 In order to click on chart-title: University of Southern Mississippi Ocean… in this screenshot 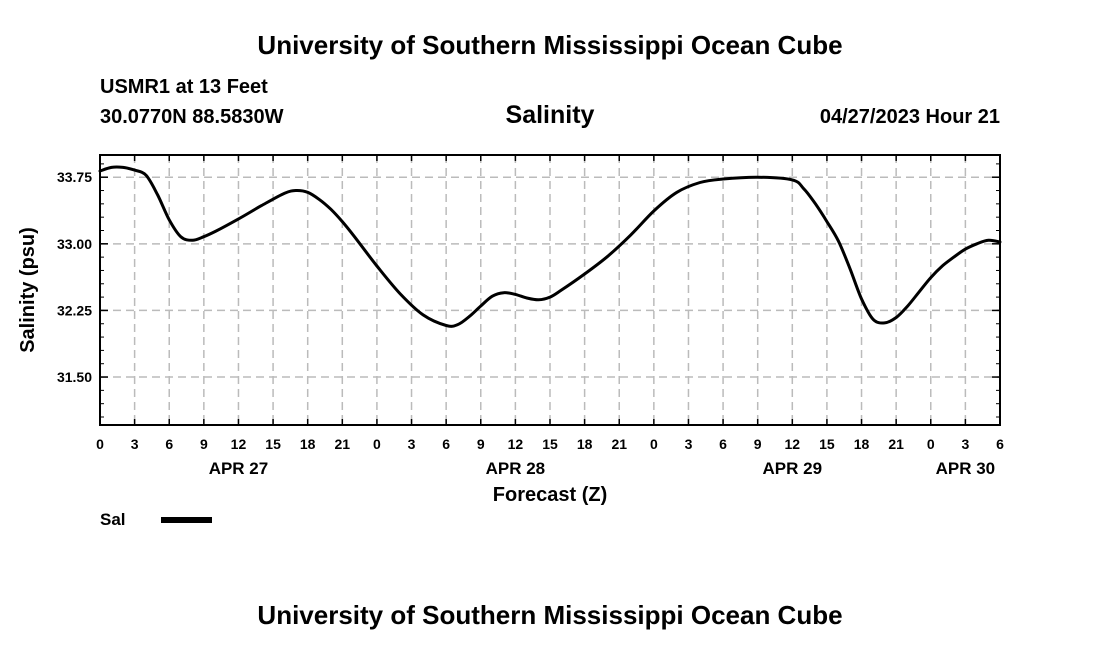, I will do `click(550, 45)`.